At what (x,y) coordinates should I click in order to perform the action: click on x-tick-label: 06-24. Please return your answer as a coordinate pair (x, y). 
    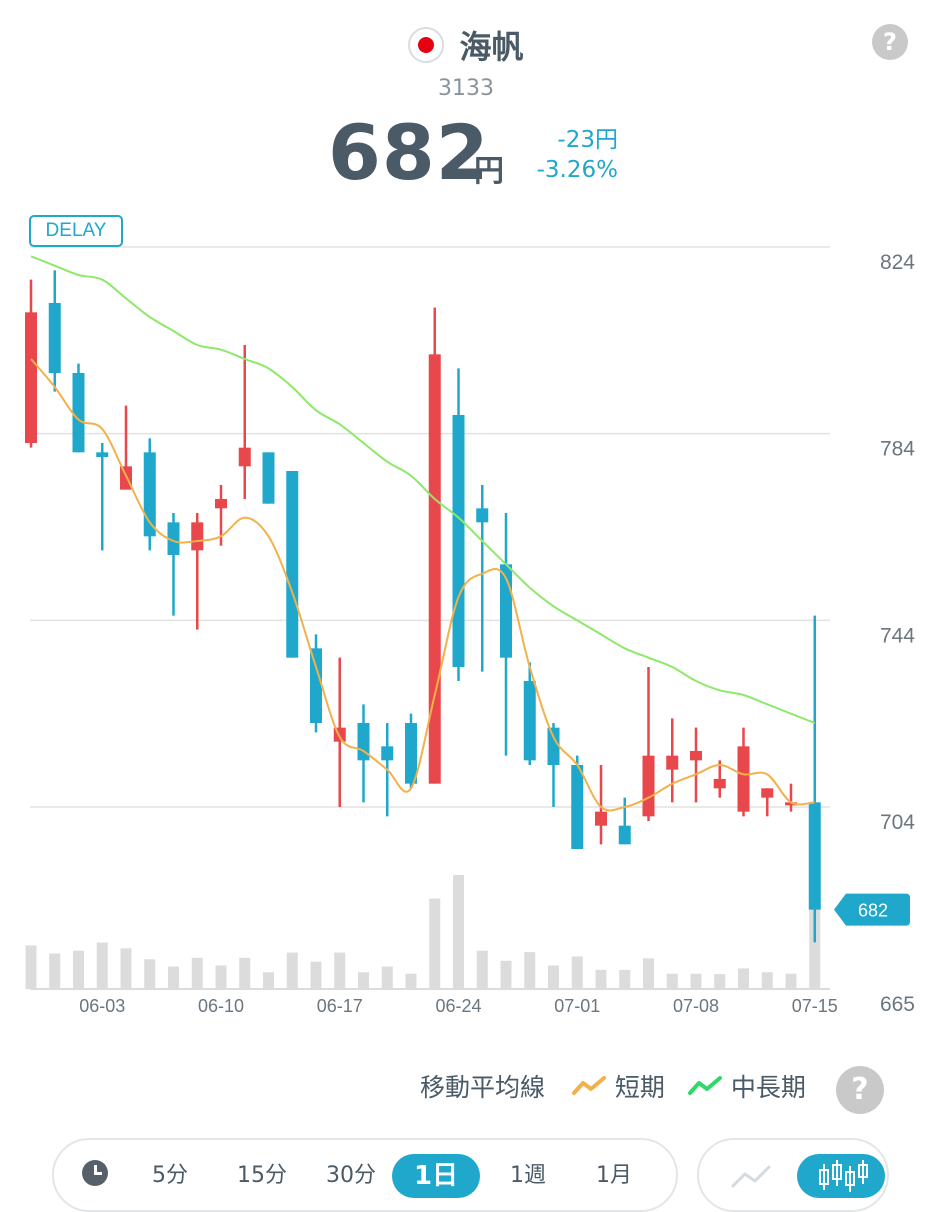
    Looking at the image, I should click on (458, 1006).